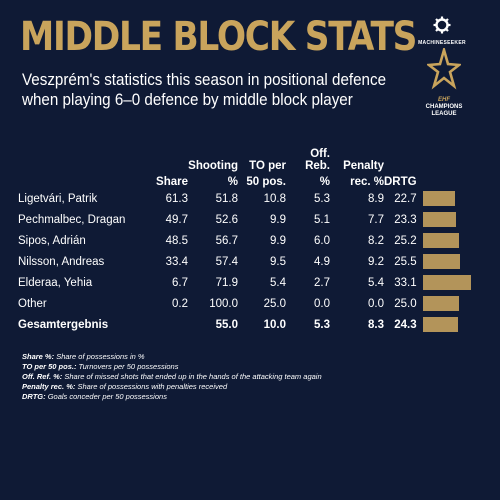 The image size is (500, 500). What do you see at coordinates (317, 160) in the screenshot?
I see `col-offreb-header-1: Off. Reb.` at bounding box center [317, 160].